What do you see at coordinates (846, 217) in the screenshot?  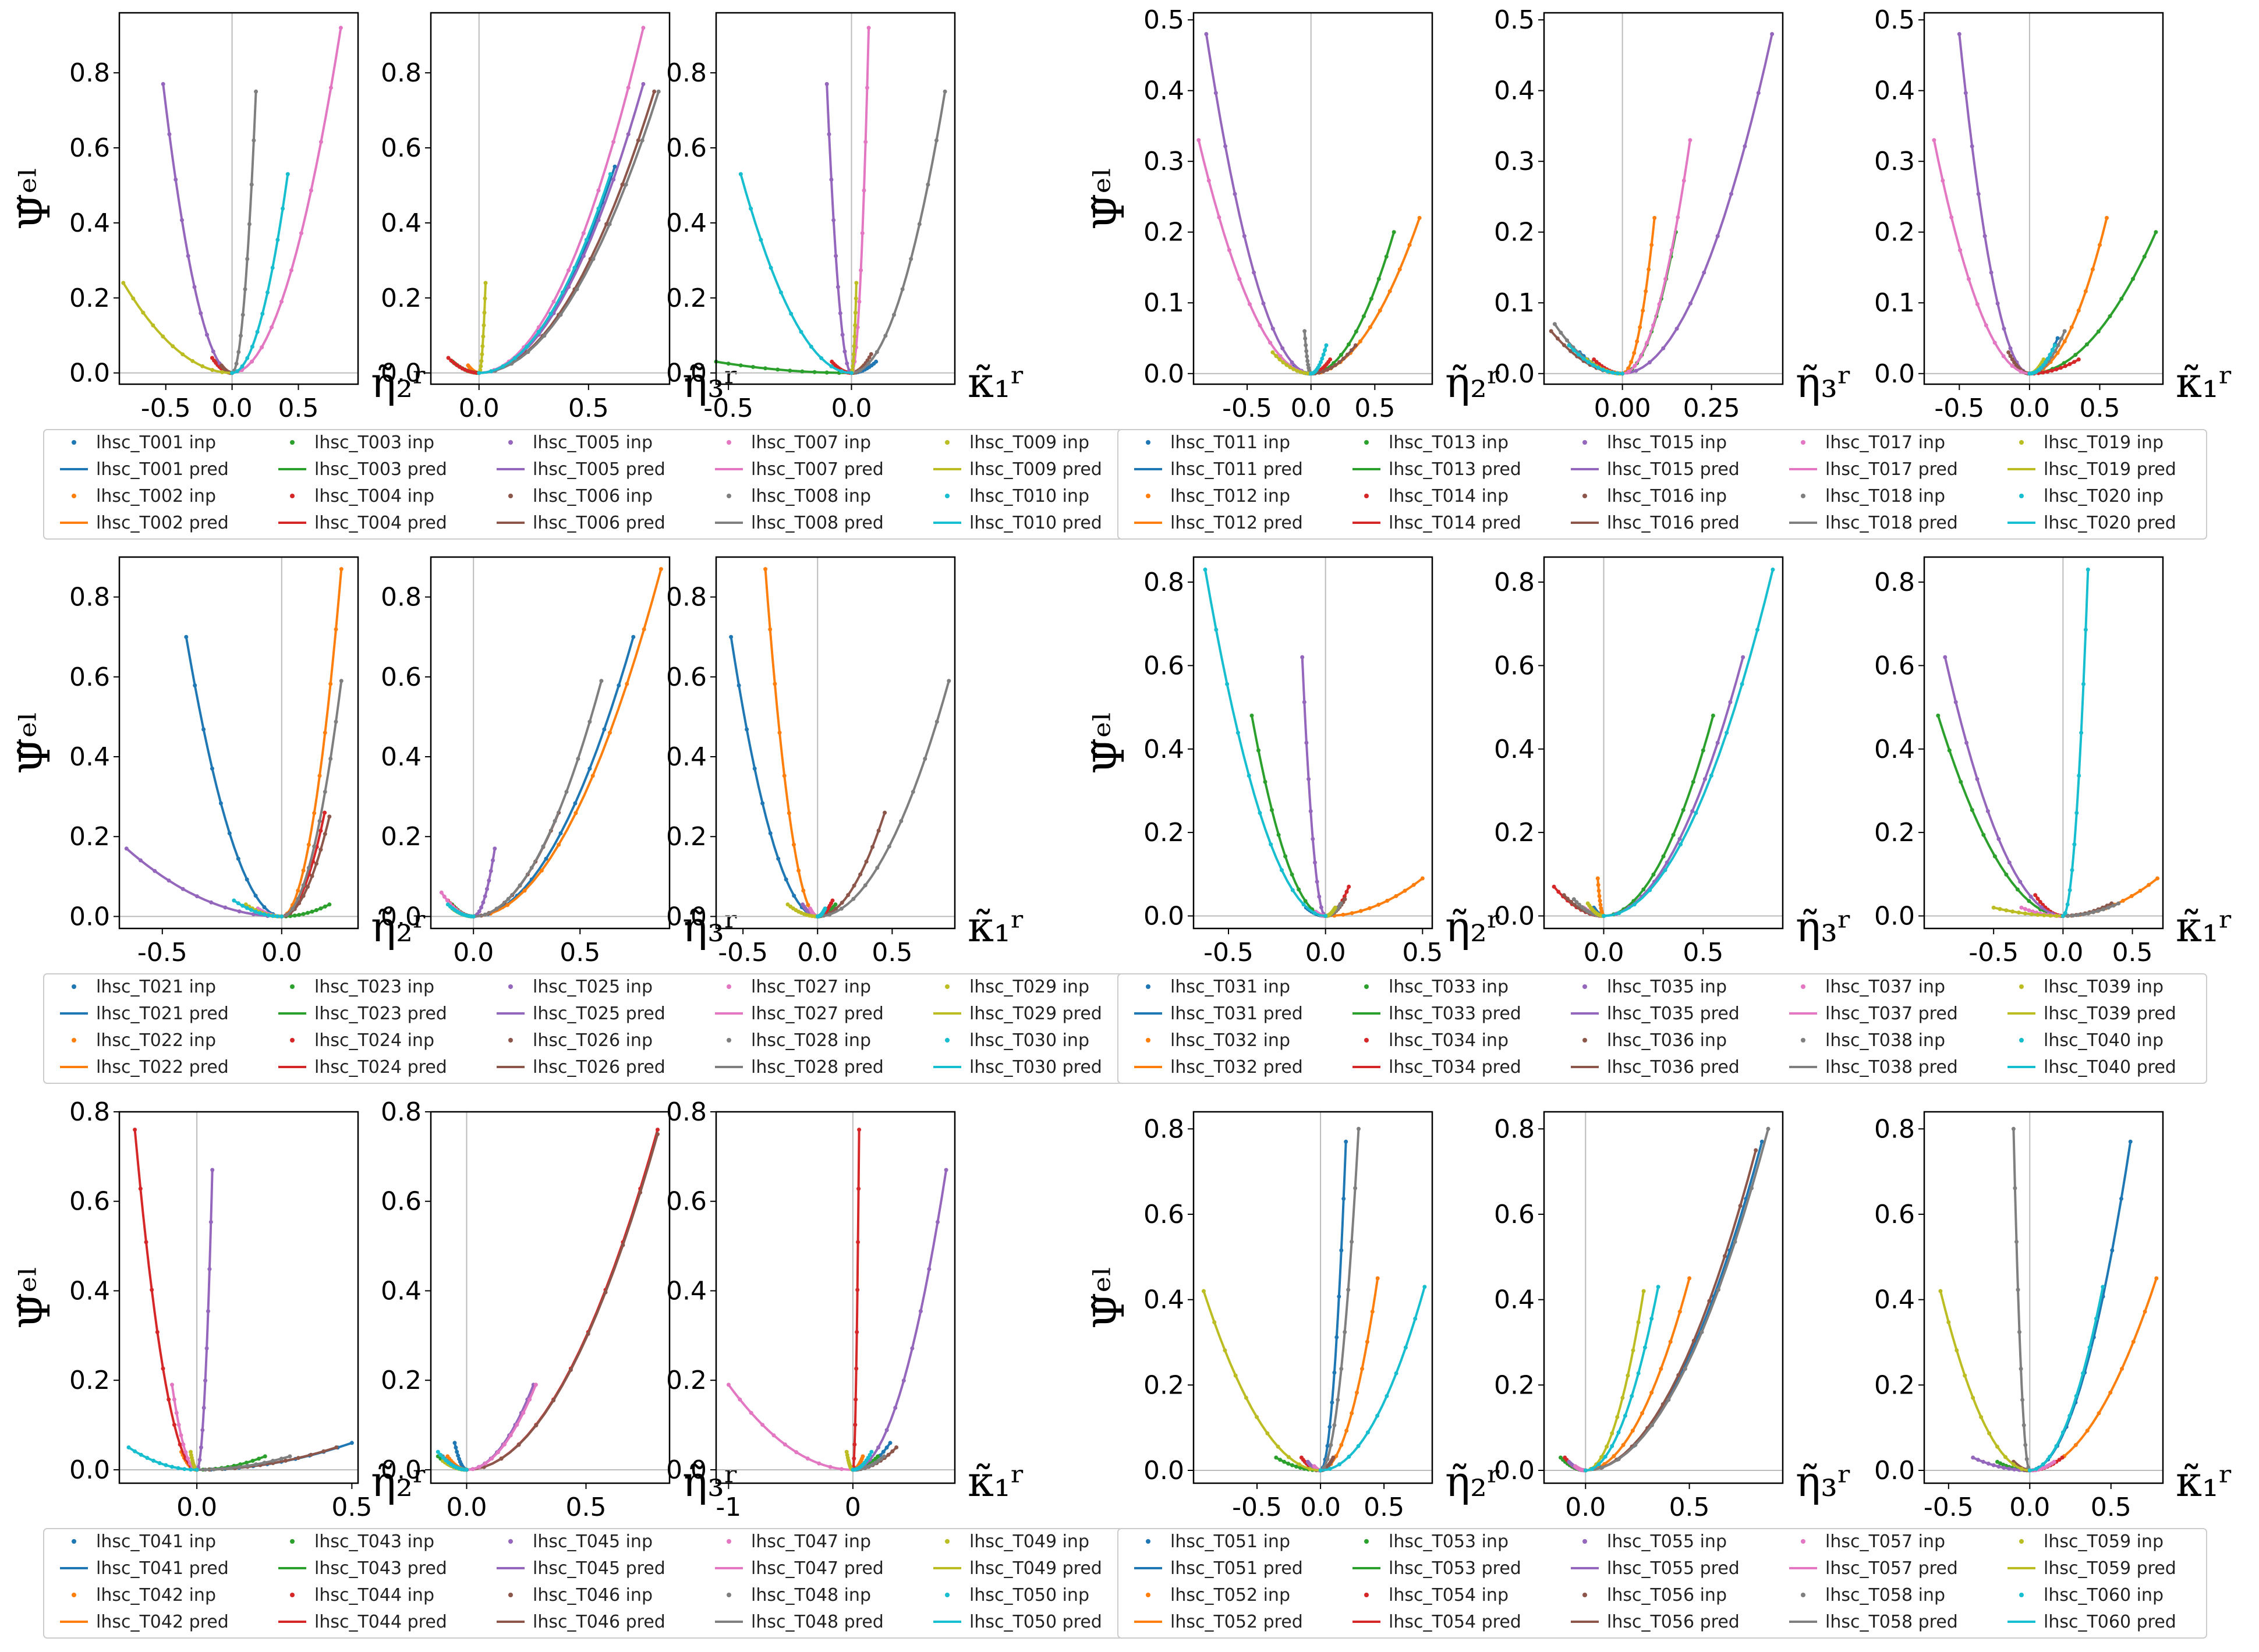 I see `panel-1-3: 0.0 0.2 0.4 0.6 0.8 -0.5 0.0 κ̃₁ʳ` at bounding box center [846, 217].